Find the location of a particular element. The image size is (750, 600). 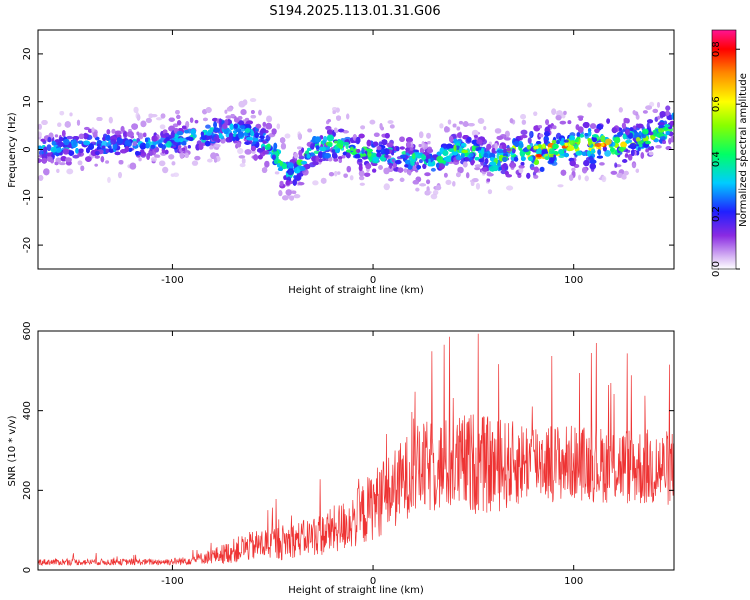

y-tick-label: 400 is located at coordinates (27, 410).